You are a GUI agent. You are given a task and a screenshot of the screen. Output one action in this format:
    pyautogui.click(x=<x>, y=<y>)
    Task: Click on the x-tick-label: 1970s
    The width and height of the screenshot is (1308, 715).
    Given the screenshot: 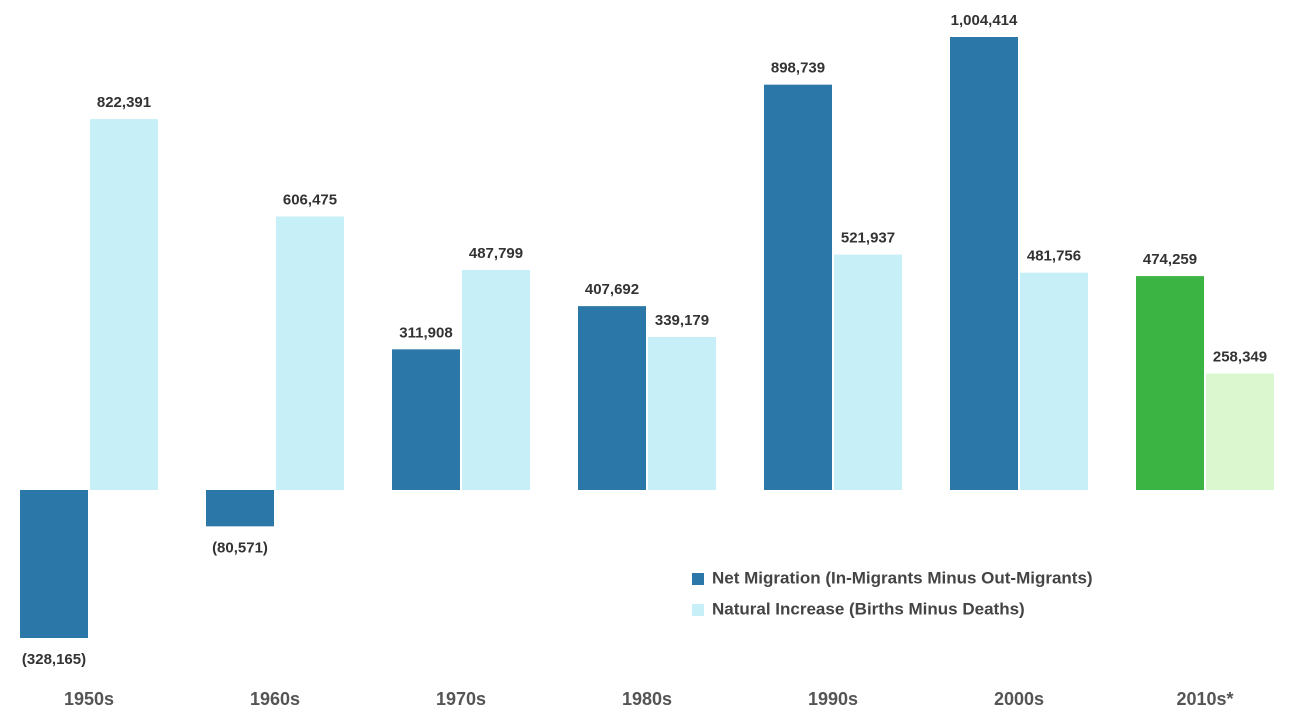 What is the action you would take?
    pyautogui.click(x=461, y=699)
    